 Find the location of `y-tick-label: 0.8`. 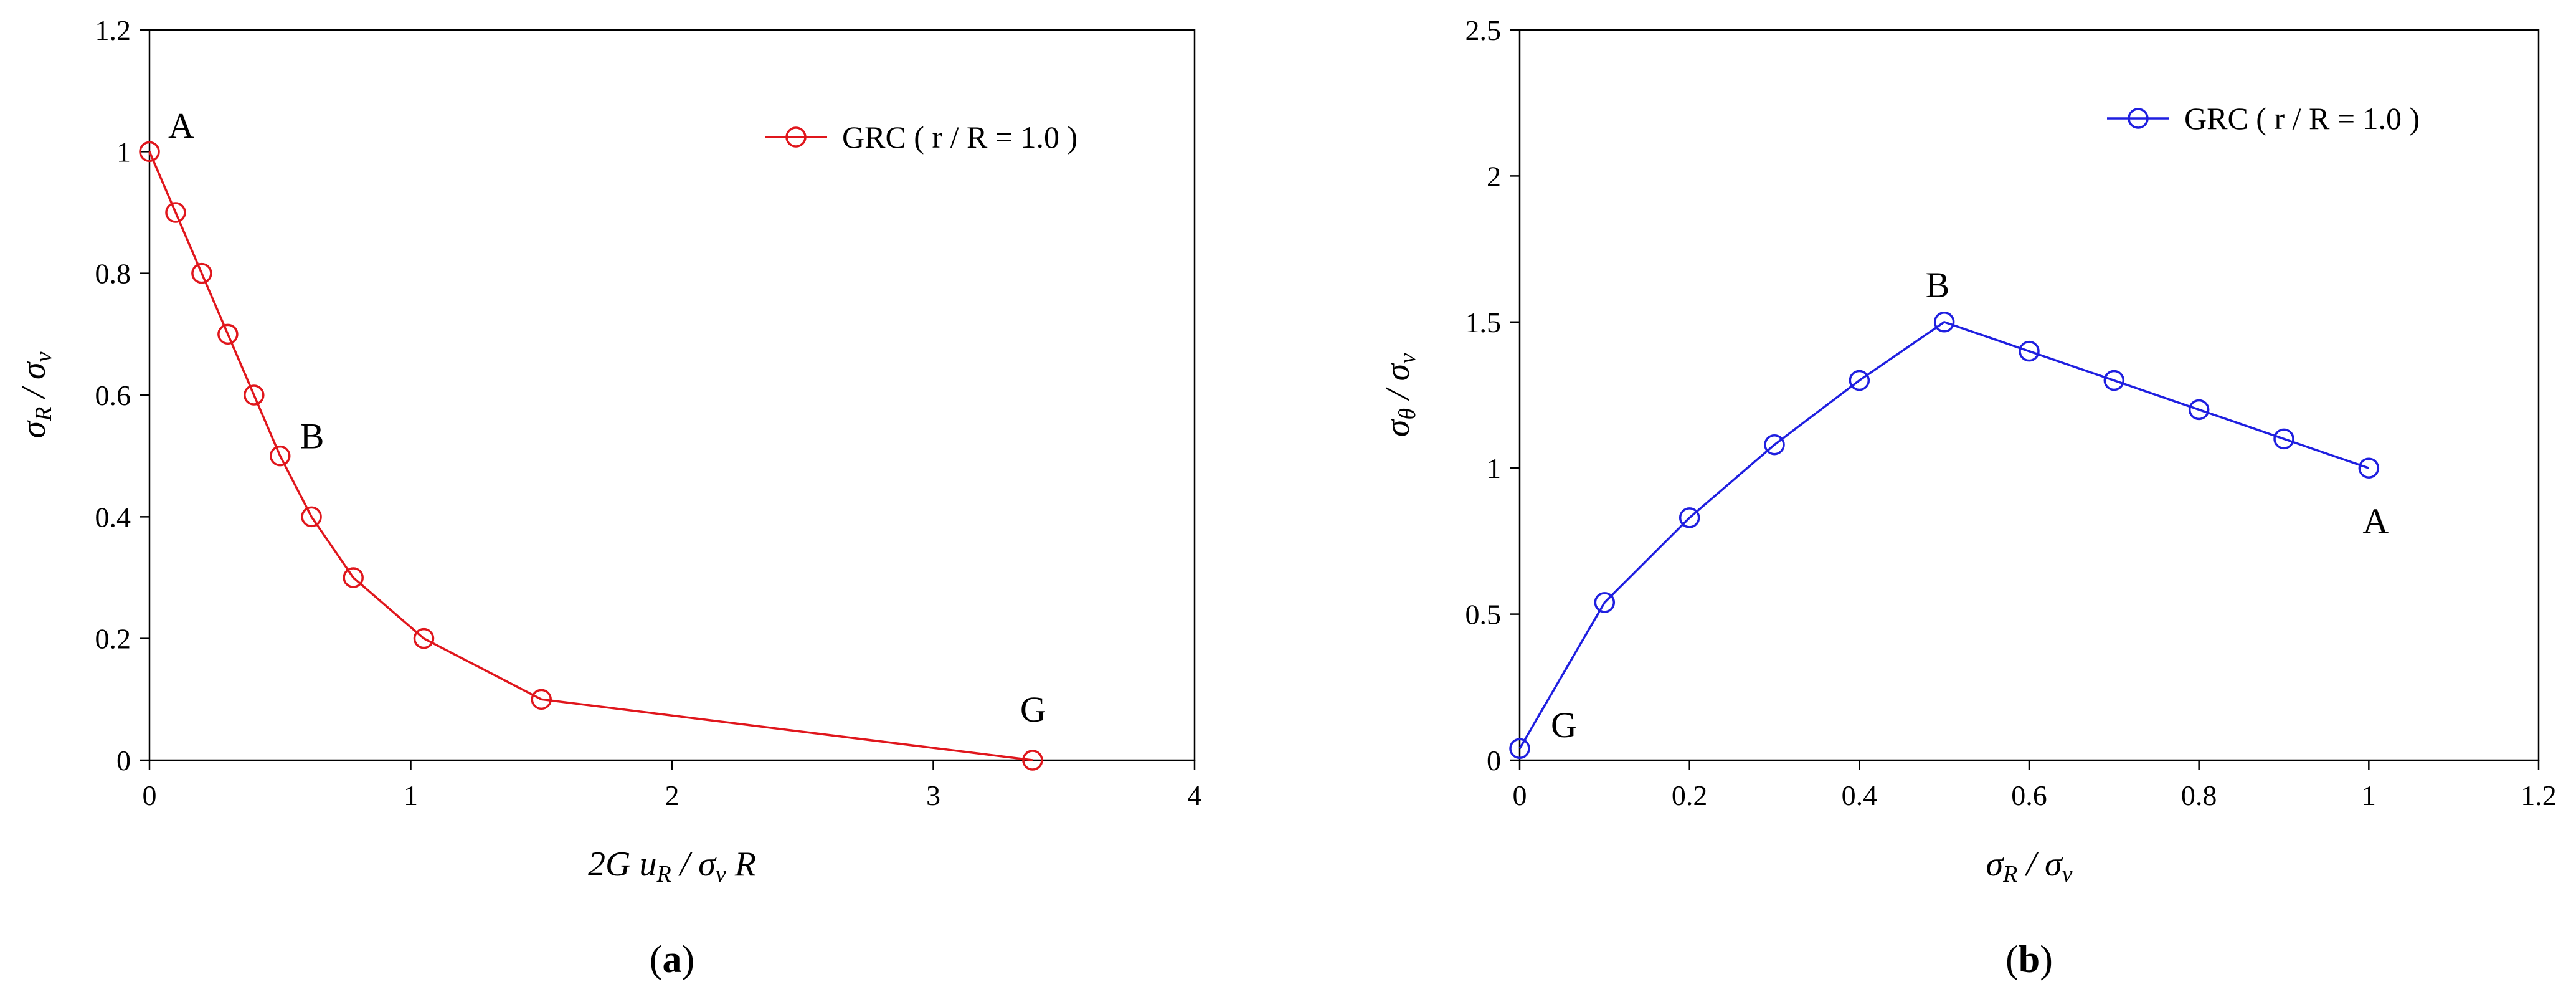

y-tick-label: 0.8 is located at coordinates (113, 274).